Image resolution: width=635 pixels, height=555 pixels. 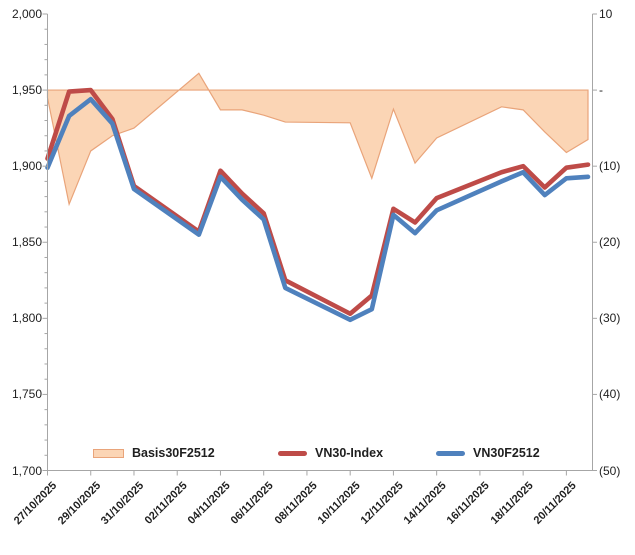 I want to click on y-left-tick-label: 1,750, so click(x=26, y=394).